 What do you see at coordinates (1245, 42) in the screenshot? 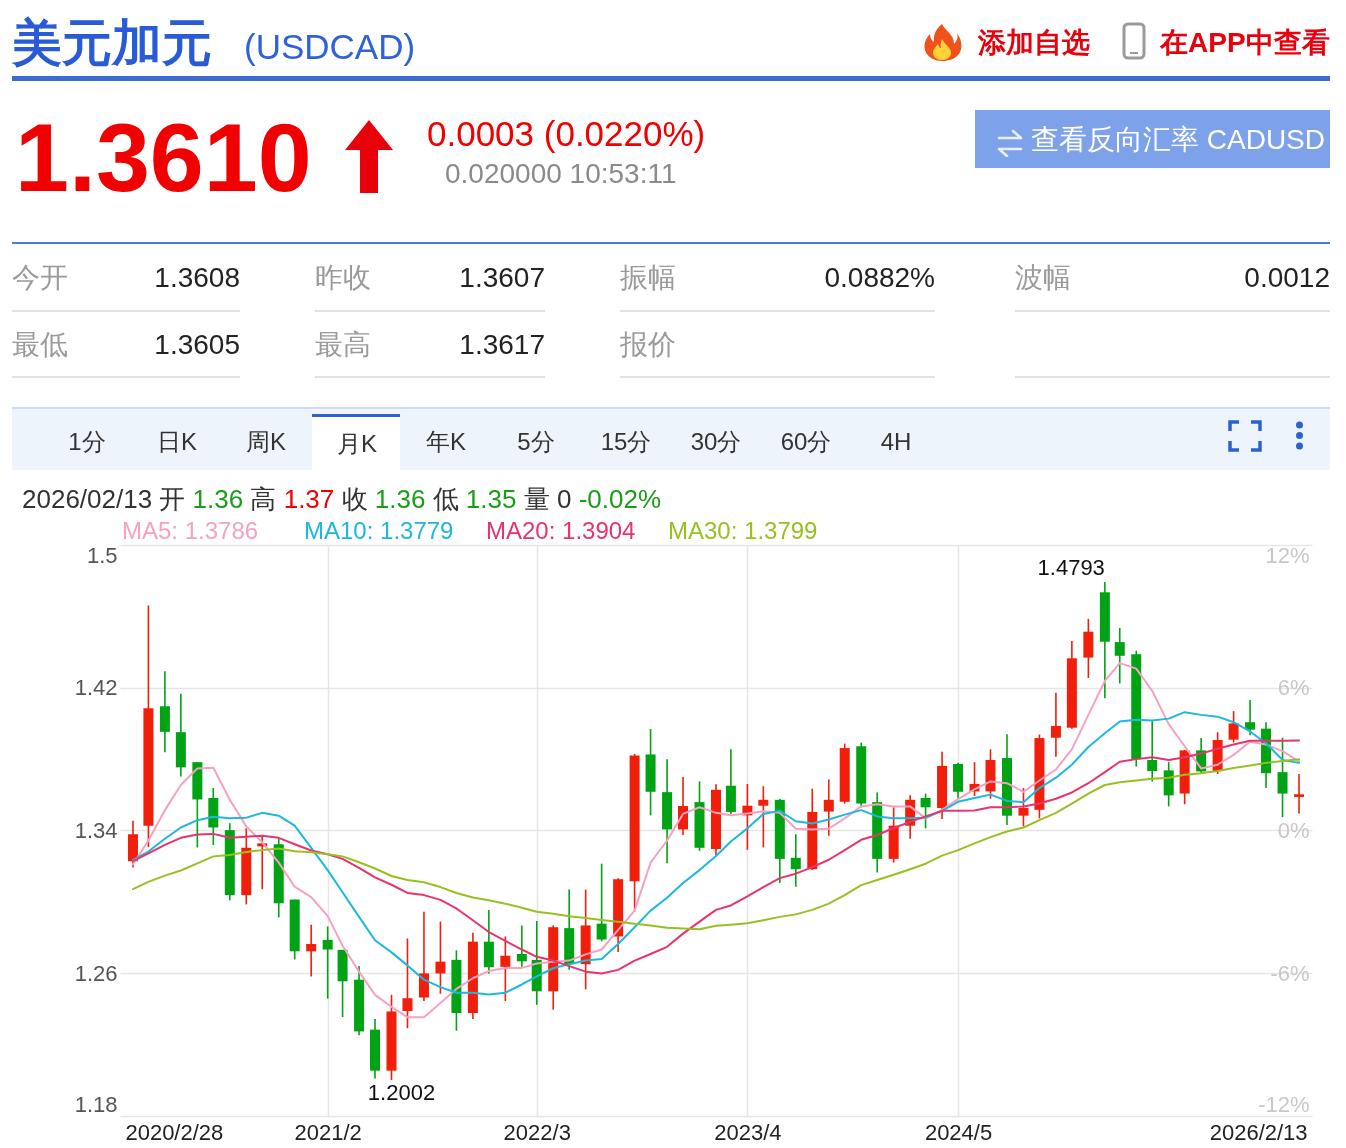
I see `text: 在APP中查看` at bounding box center [1245, 42].